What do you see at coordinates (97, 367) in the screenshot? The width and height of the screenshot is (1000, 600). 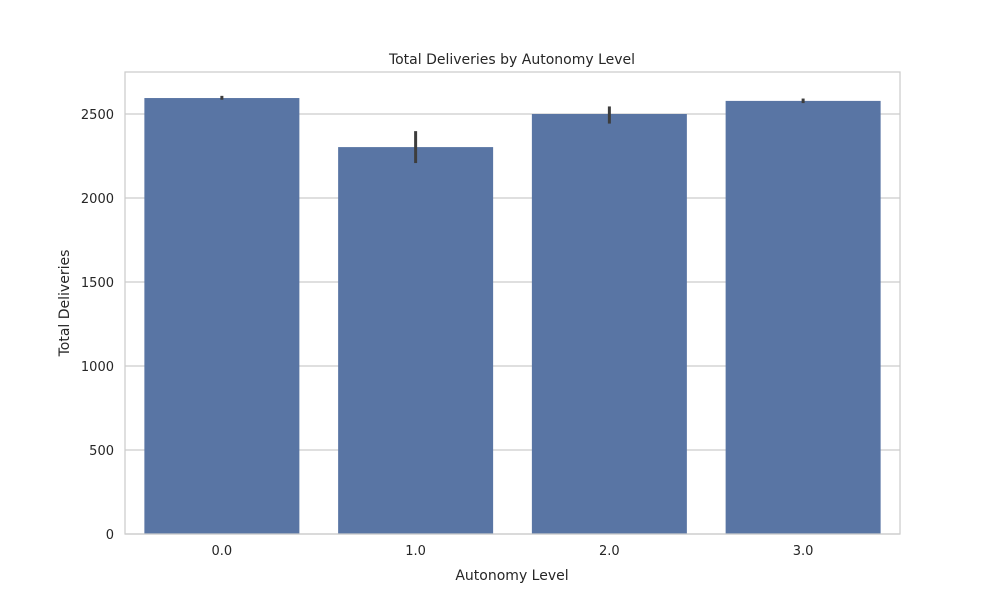 I see `y-tick-label: 1000` at bounding box center [97, 367].